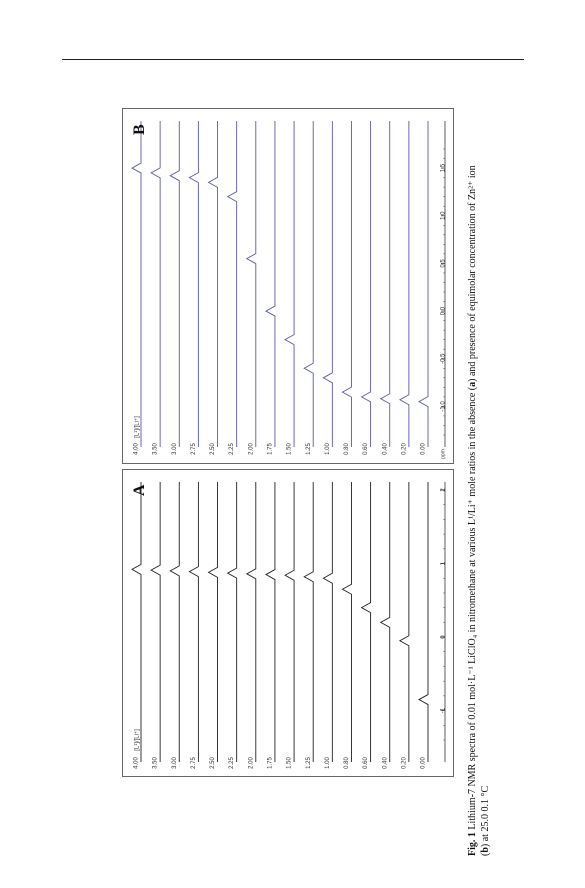  I want to click on x-tick-label: 0, so click(444, 637).